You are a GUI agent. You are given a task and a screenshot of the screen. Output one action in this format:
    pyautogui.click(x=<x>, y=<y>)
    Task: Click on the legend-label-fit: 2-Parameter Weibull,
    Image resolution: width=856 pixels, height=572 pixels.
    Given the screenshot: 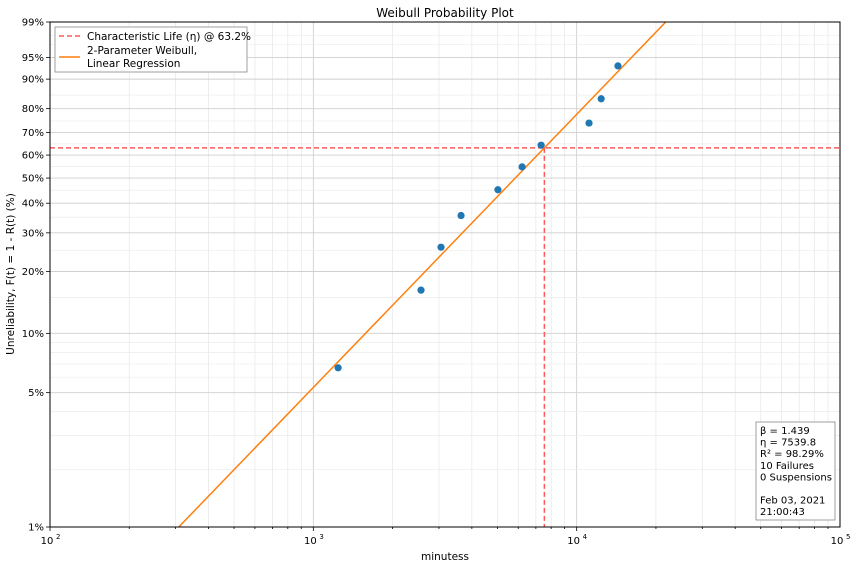 What is the action you would take?
    pyautogui.click(x=142, y=51)
    